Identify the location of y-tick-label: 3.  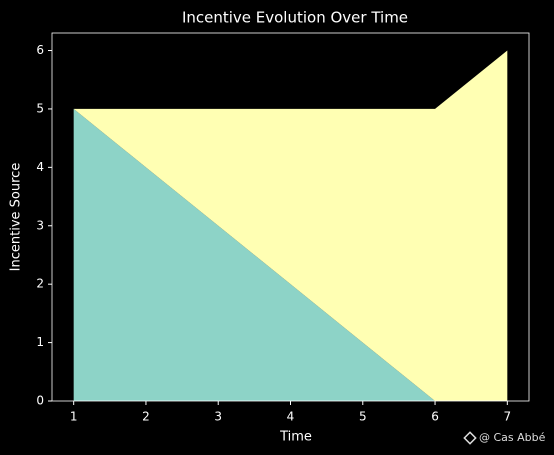
(40, 225).